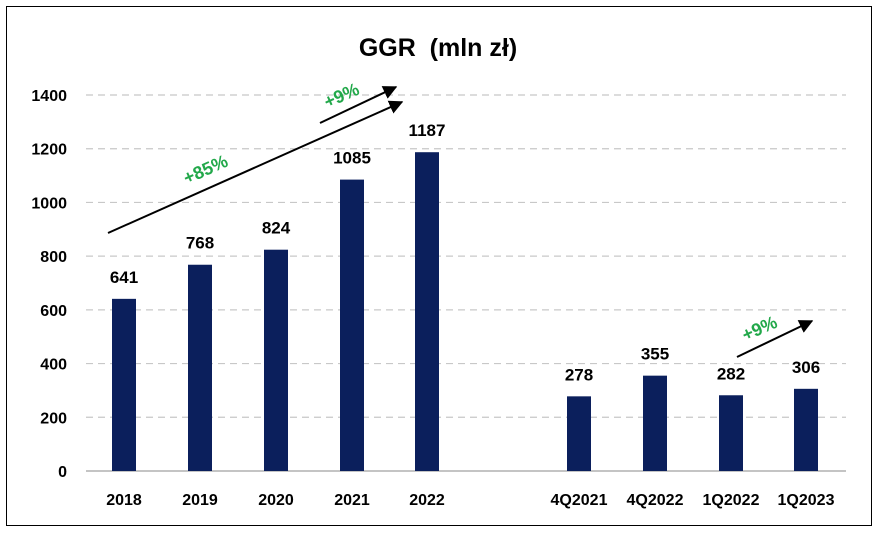  What do you see at coordinates (276, 500) in the screenshot?
I see `x-tick-label-2020: 2020` at bounding box center [276, 500].